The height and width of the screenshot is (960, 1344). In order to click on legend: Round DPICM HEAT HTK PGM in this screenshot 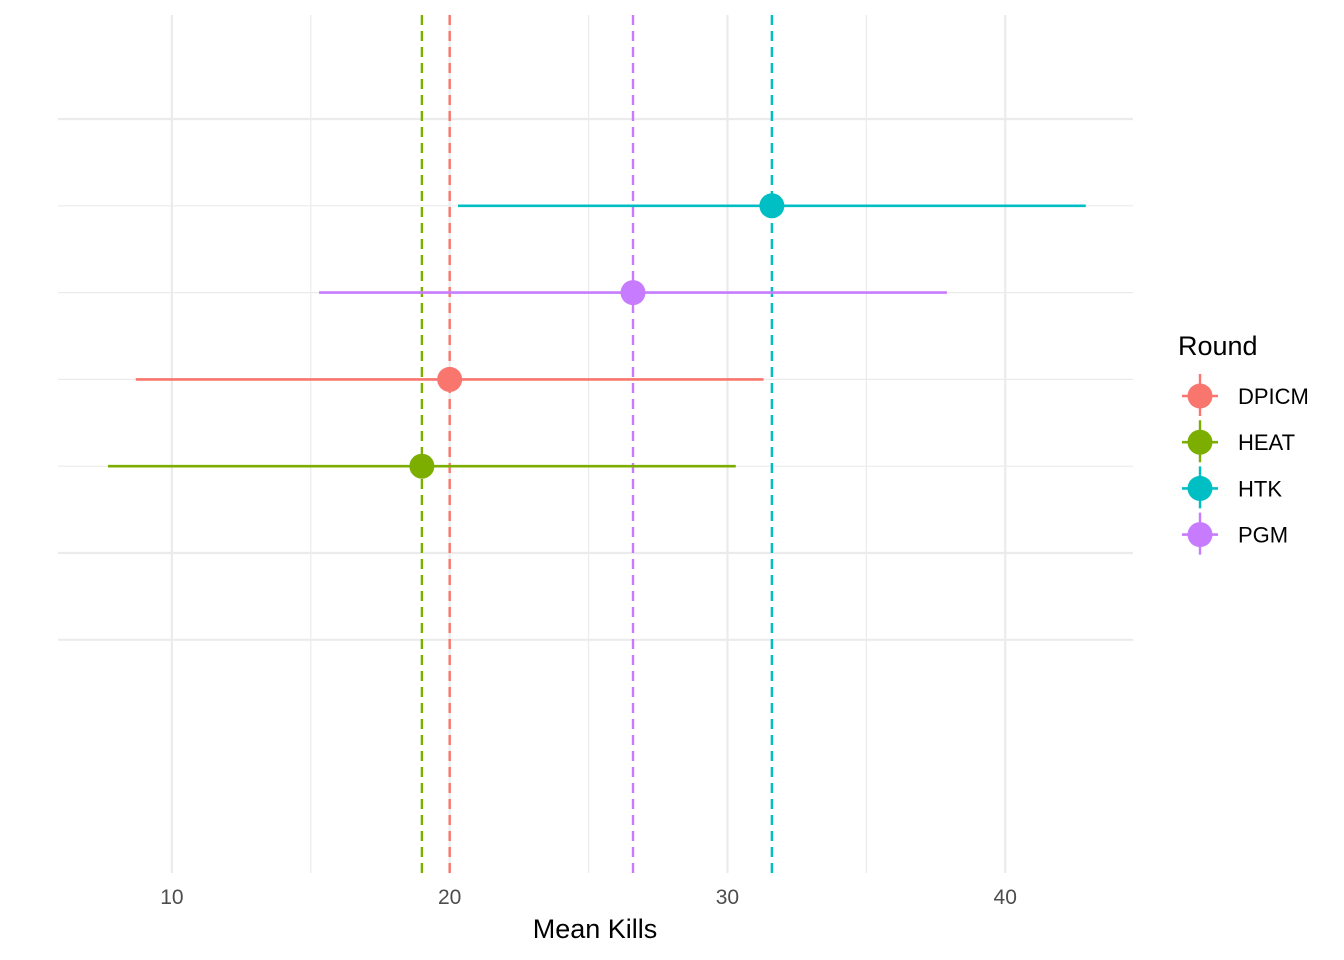, I will do `click(1243, 444)`.